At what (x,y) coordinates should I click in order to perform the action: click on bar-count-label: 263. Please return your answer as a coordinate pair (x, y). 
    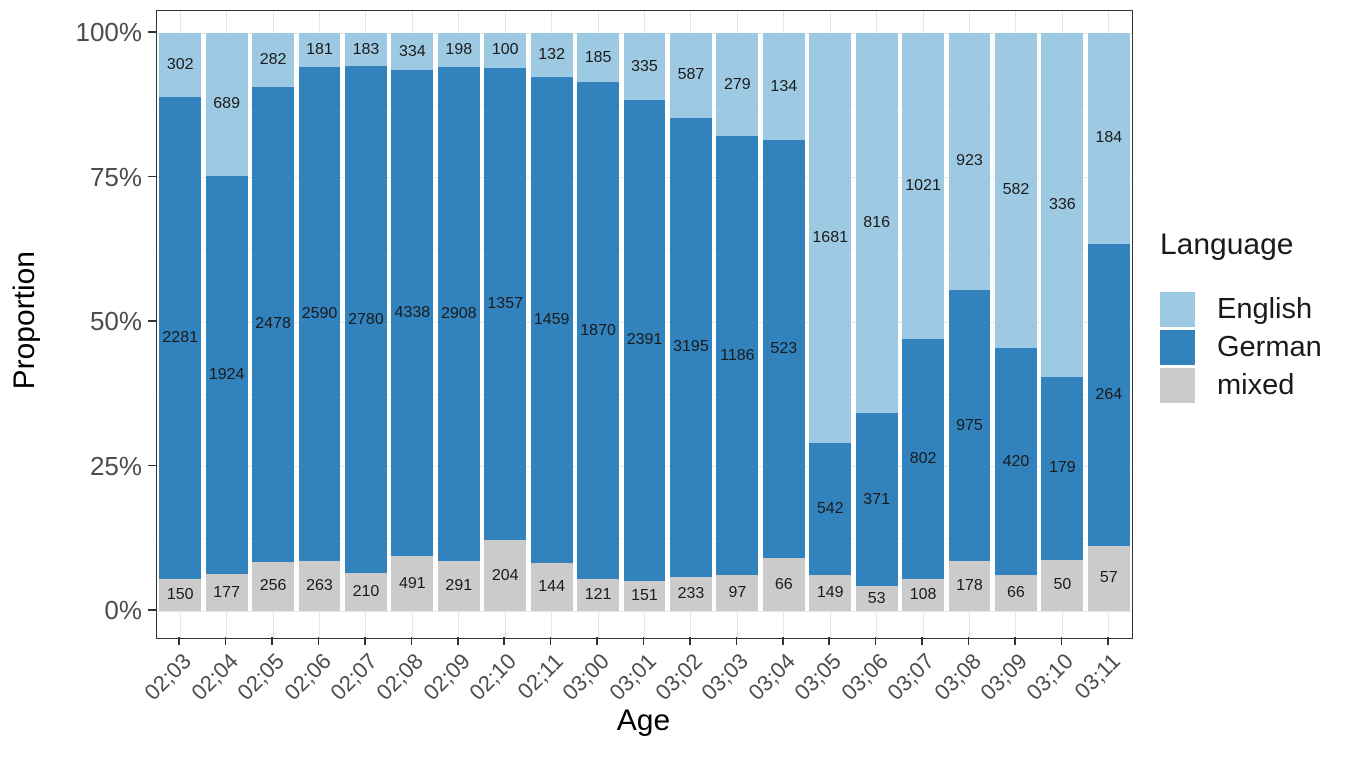
    Looking at the image, I should click on (319, 585).